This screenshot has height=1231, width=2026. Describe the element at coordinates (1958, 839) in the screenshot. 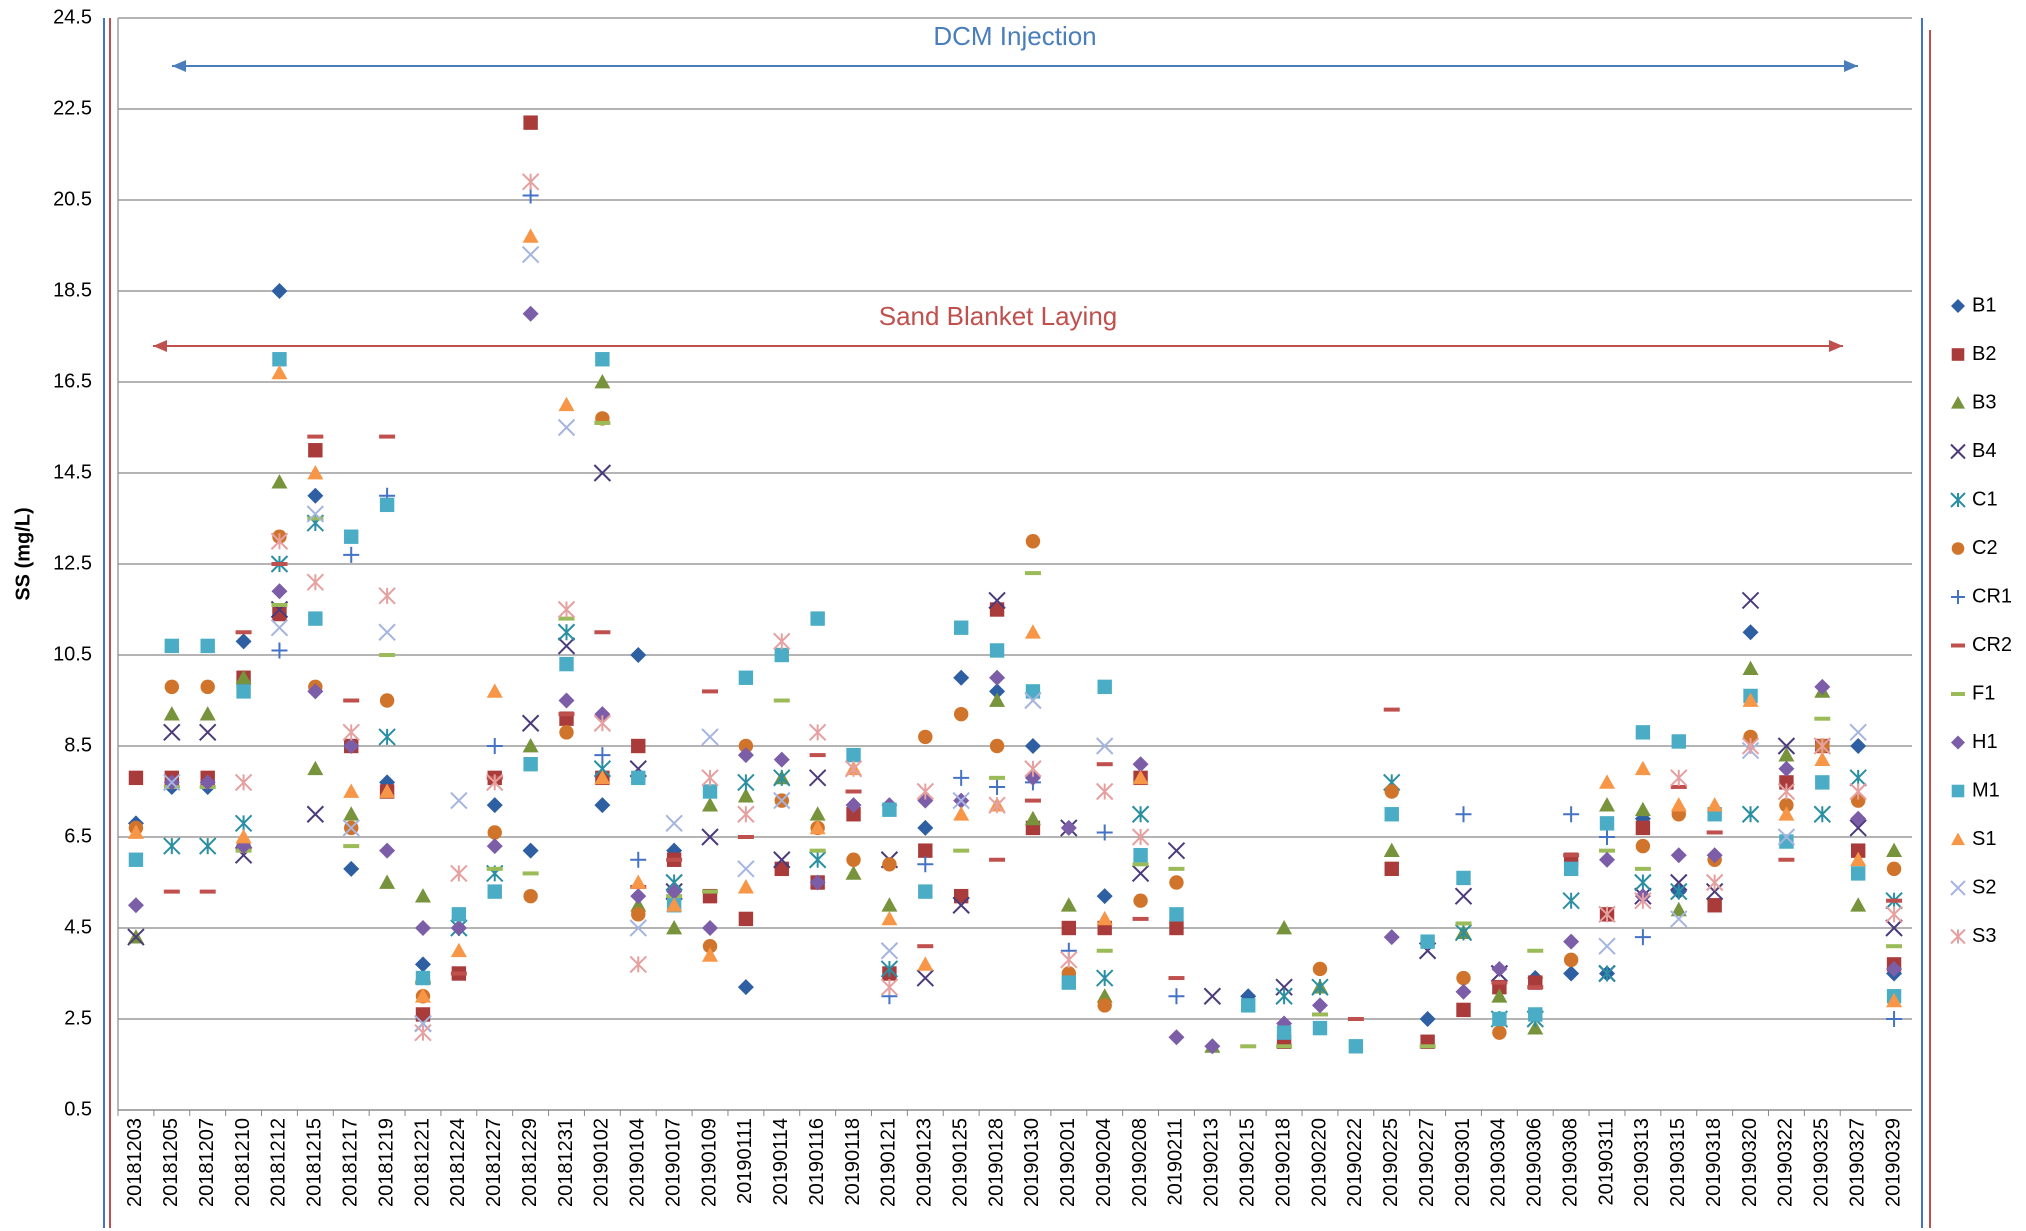

I see `legend-marker` at that location.